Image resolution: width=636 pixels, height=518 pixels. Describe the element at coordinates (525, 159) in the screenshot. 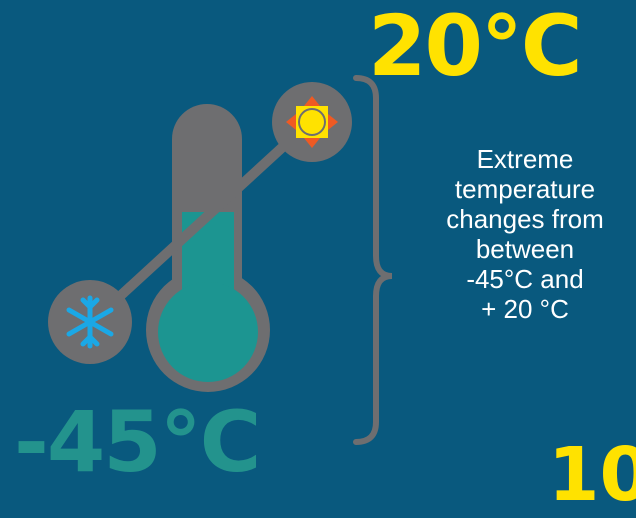

I see `description-line: Extreme` at that location.